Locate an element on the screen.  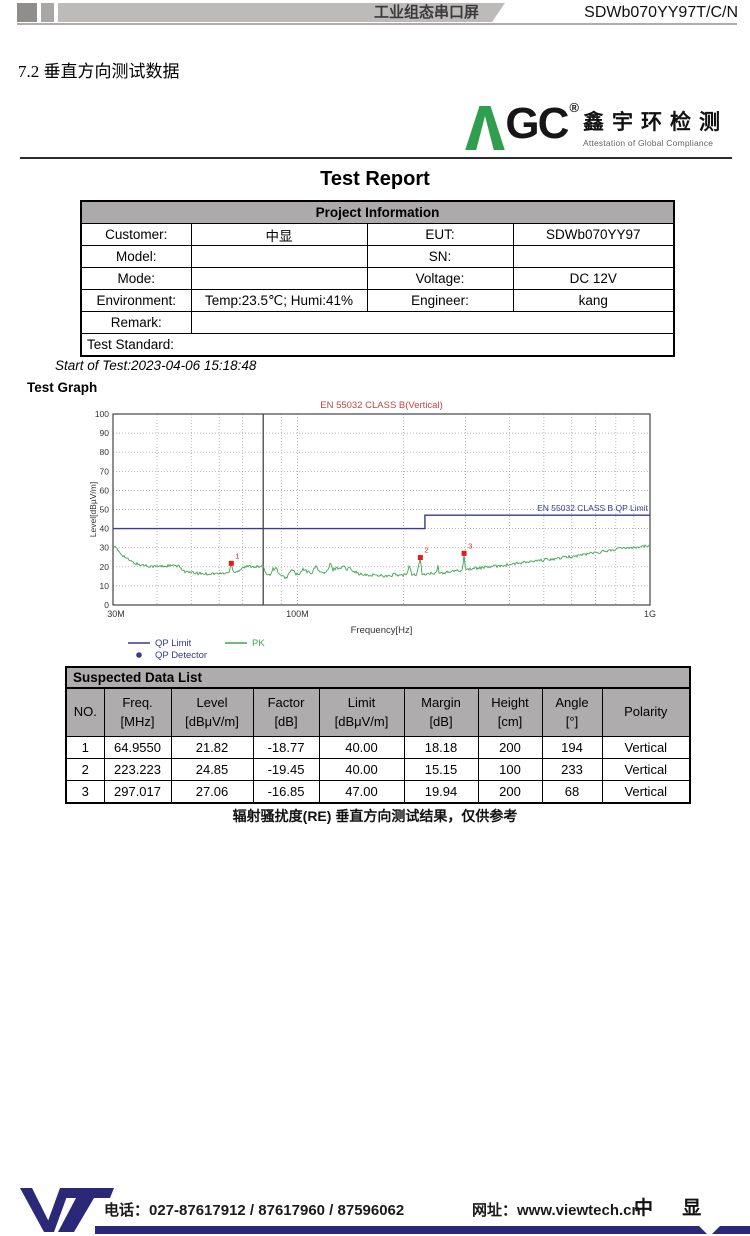
table-cell: Temp:23.5℃; Humi:41% is located at coordinates (279, 300).